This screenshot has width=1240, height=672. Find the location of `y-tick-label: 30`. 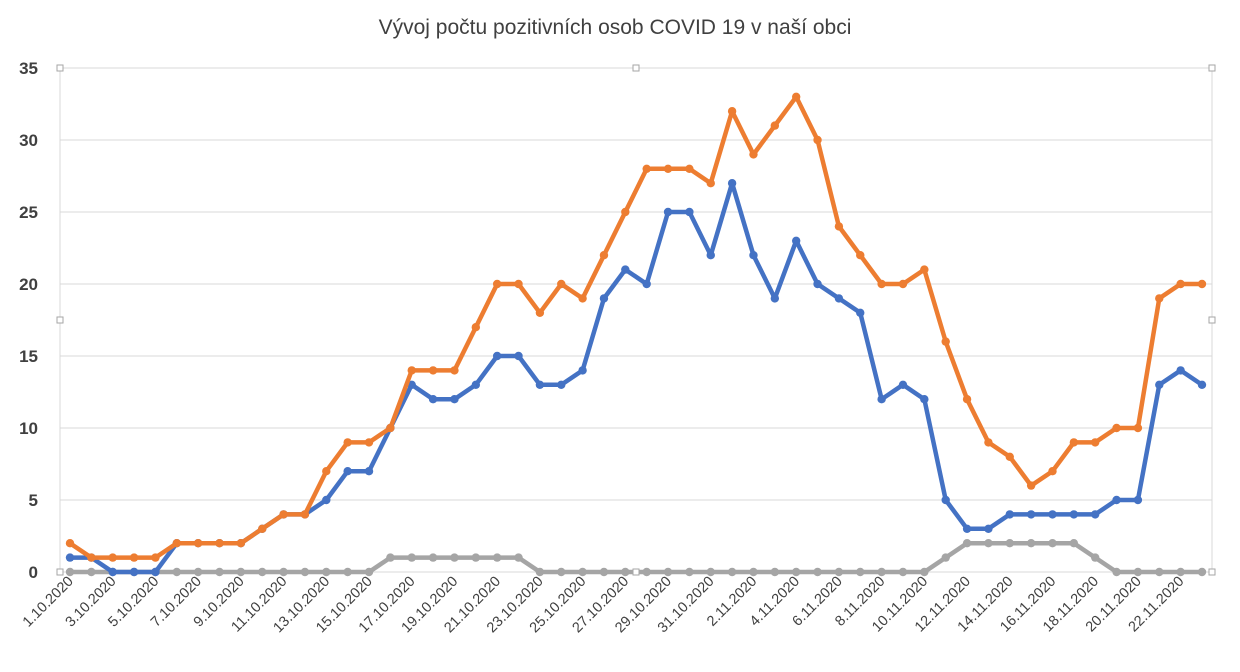

y-tick-label: 30 is located at coordinates (28, 140).